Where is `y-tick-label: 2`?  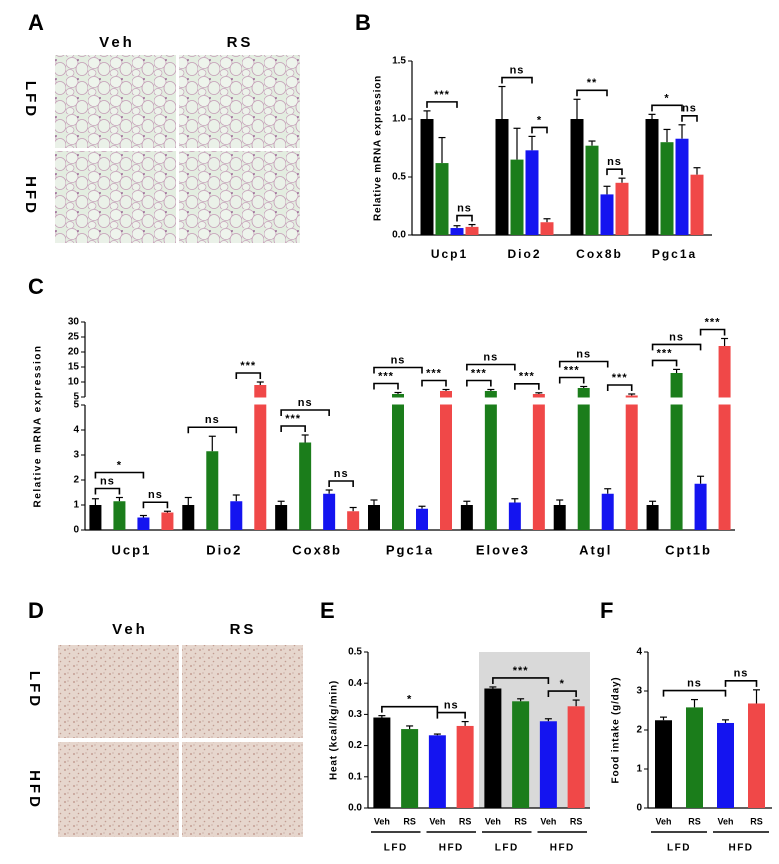 y-tick-label: 2 is located at coordinates (76, 480).